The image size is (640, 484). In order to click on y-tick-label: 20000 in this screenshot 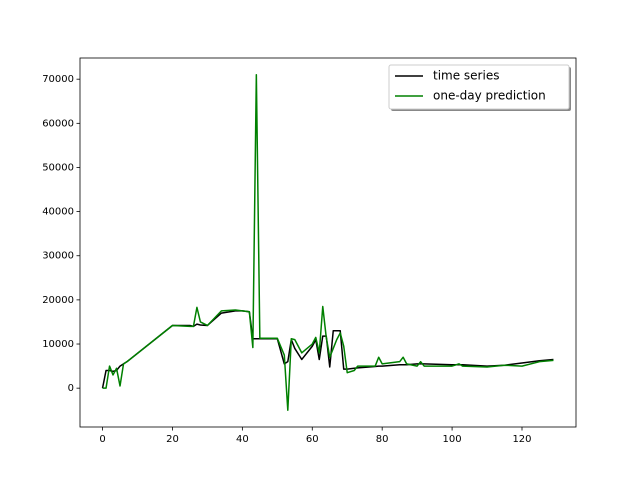, I will do `click(58, 300)`.